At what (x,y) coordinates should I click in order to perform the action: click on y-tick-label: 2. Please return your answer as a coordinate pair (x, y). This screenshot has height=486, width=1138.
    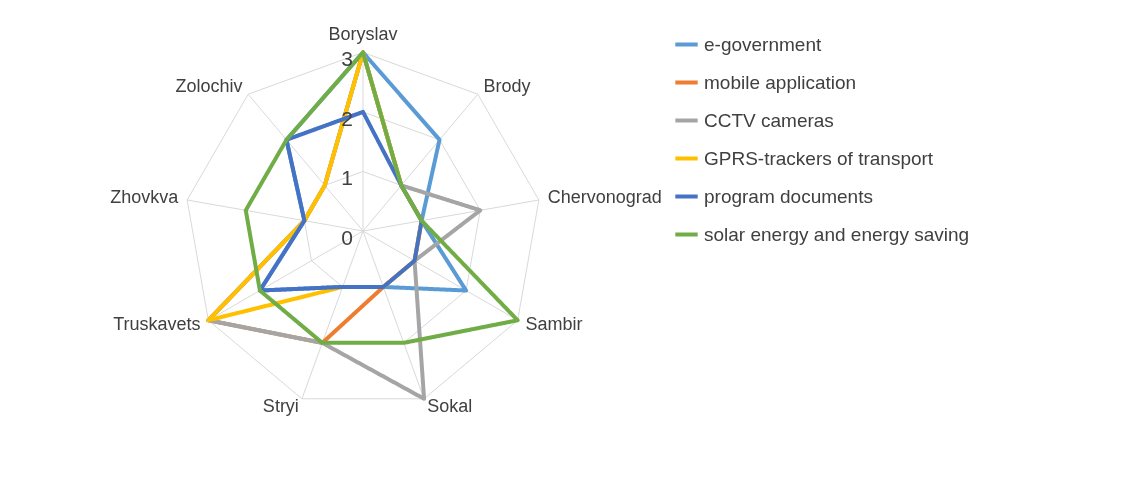
    Looking at the image, I should click on (347, 118).